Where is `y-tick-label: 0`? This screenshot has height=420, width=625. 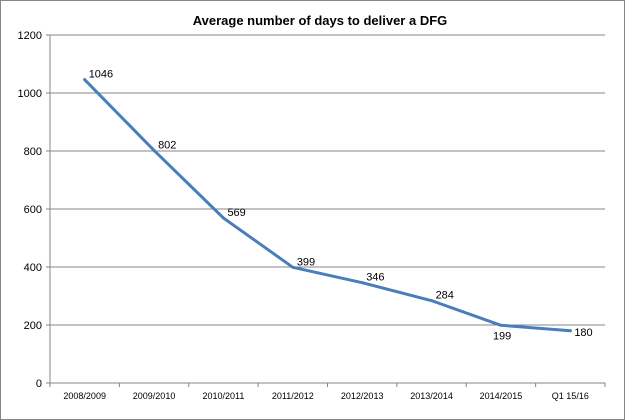
y-tick-label: 0 is located at coordinates (39, 384).